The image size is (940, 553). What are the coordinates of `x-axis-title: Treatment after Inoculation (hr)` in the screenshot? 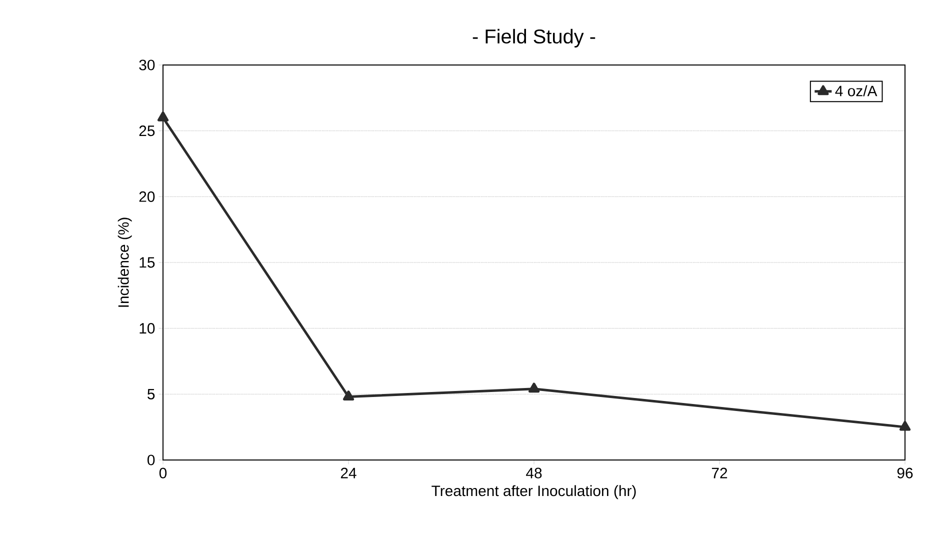 It's located at (534, 492).